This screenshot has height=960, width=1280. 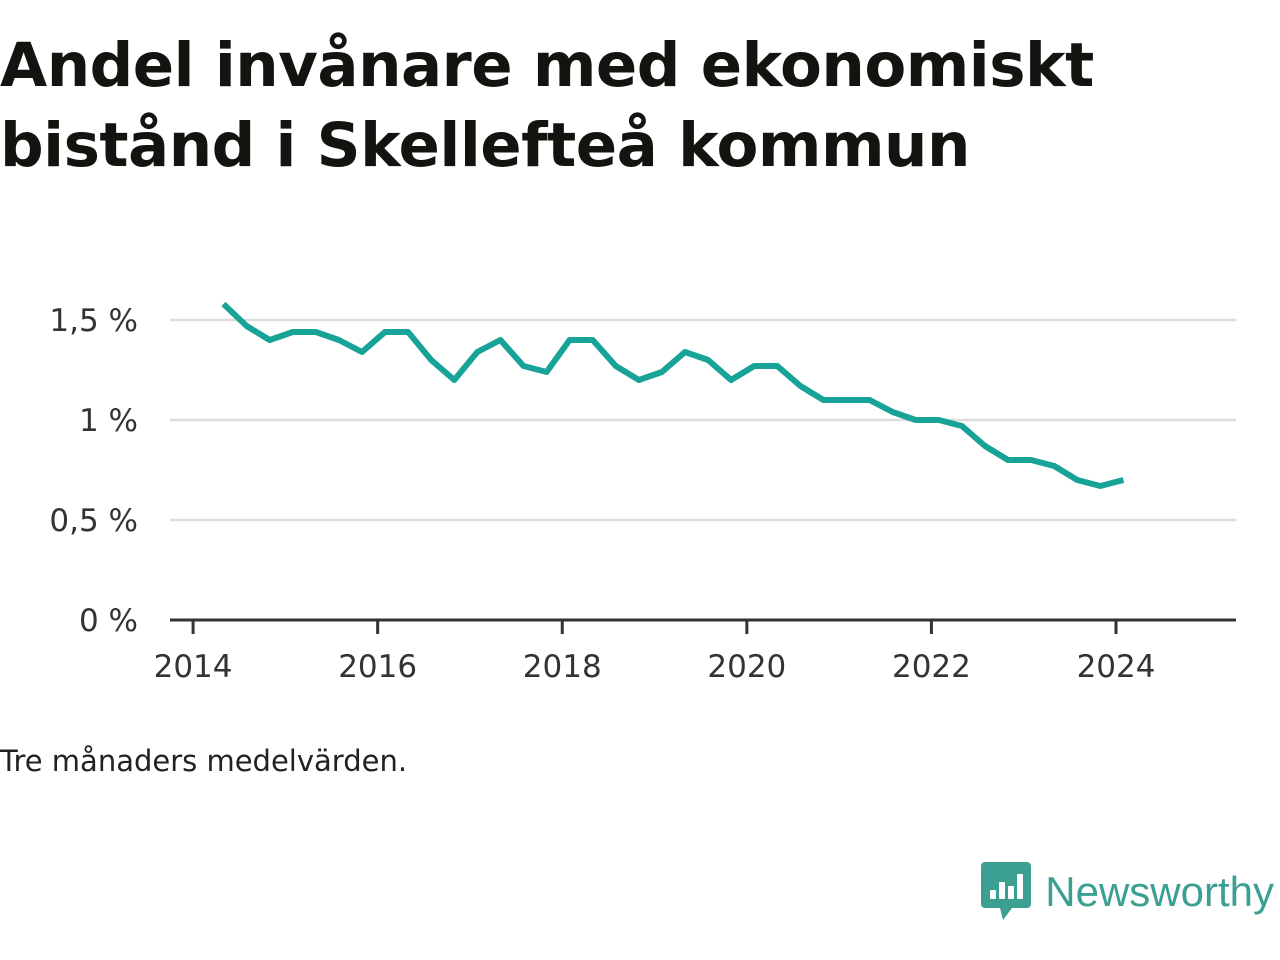 What do you see at coordinates (108, 621) in the screenshot?
I see `y-tick-label: 0 %` at bounding box center [108, 621].